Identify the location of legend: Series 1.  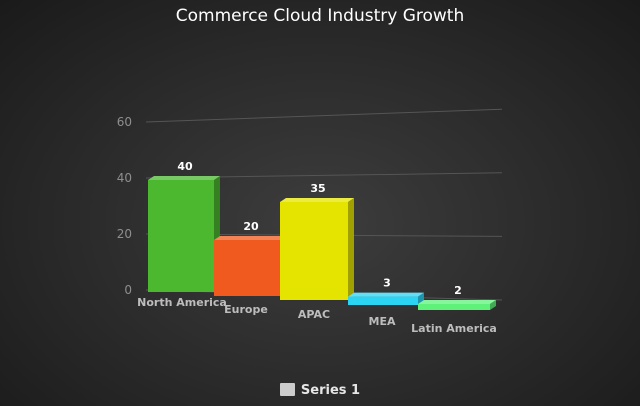
(320, 390).